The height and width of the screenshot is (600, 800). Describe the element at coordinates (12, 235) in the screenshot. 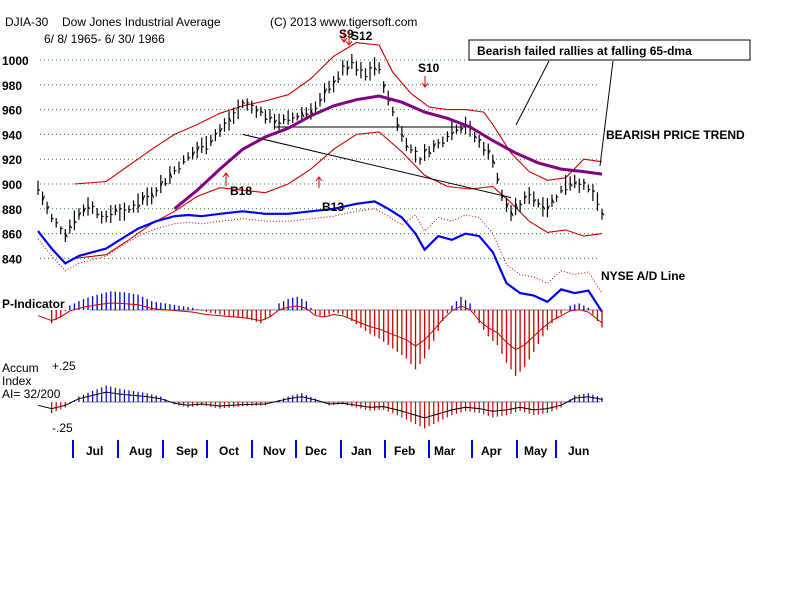

I see `y-tick-860: 860` at that location.